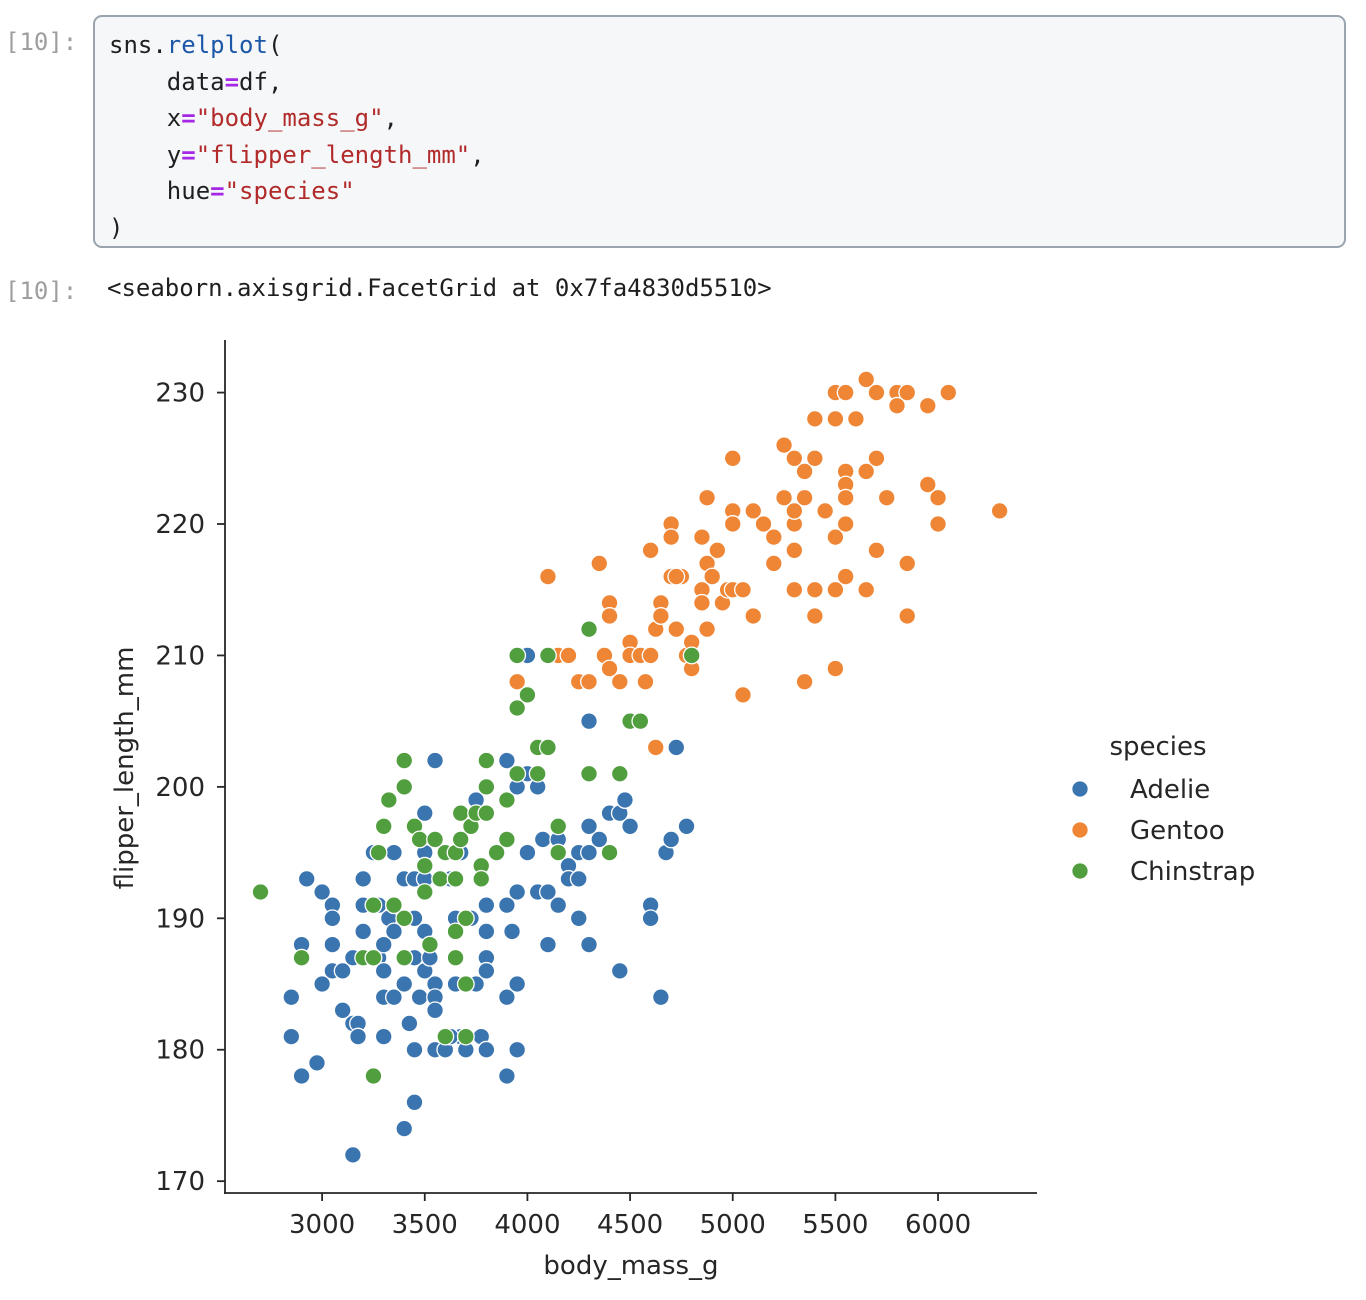 This screenshot has height=1300, width=1366. What do you see at coordinates (630, 1225) in the screenshot?
I see `x-tick-label: 4500` at bounding box center [630, 1225].